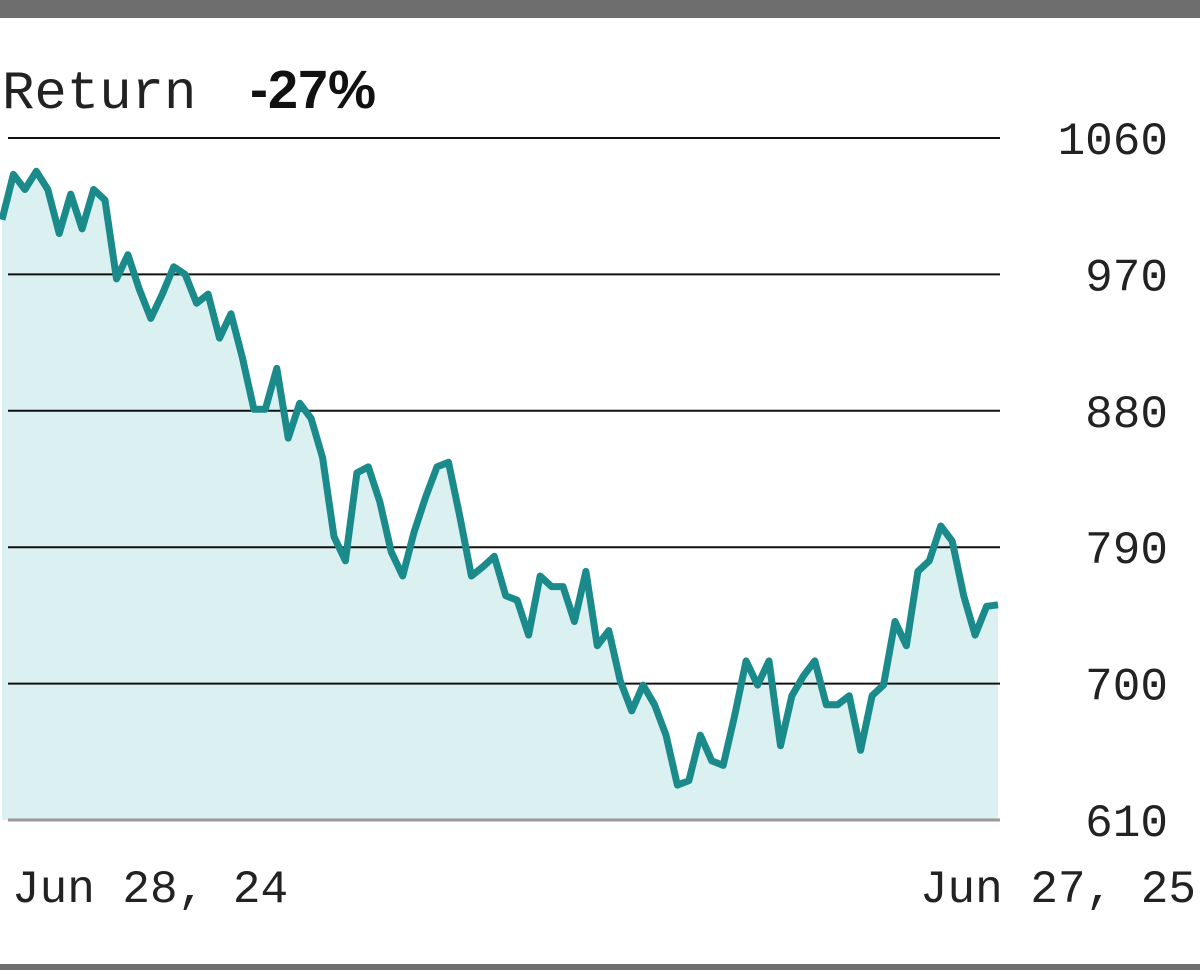 The height and width of the screenshot is (970, 1200). Describe the element at coordinates (1126, 415) in the screenshot. I see `y-tick-label: 880` at that location.